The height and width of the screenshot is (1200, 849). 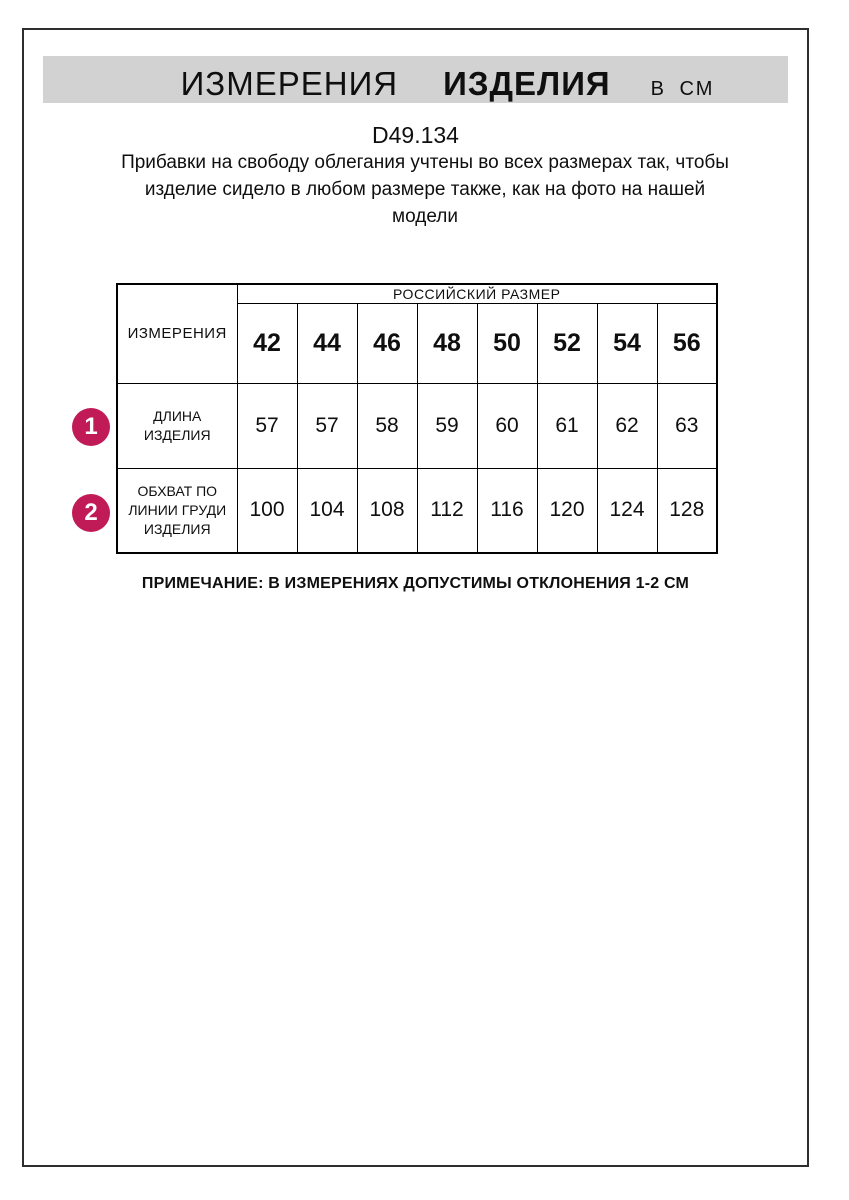 I want to click on value-cell: 124, so click(x=627, y=510).